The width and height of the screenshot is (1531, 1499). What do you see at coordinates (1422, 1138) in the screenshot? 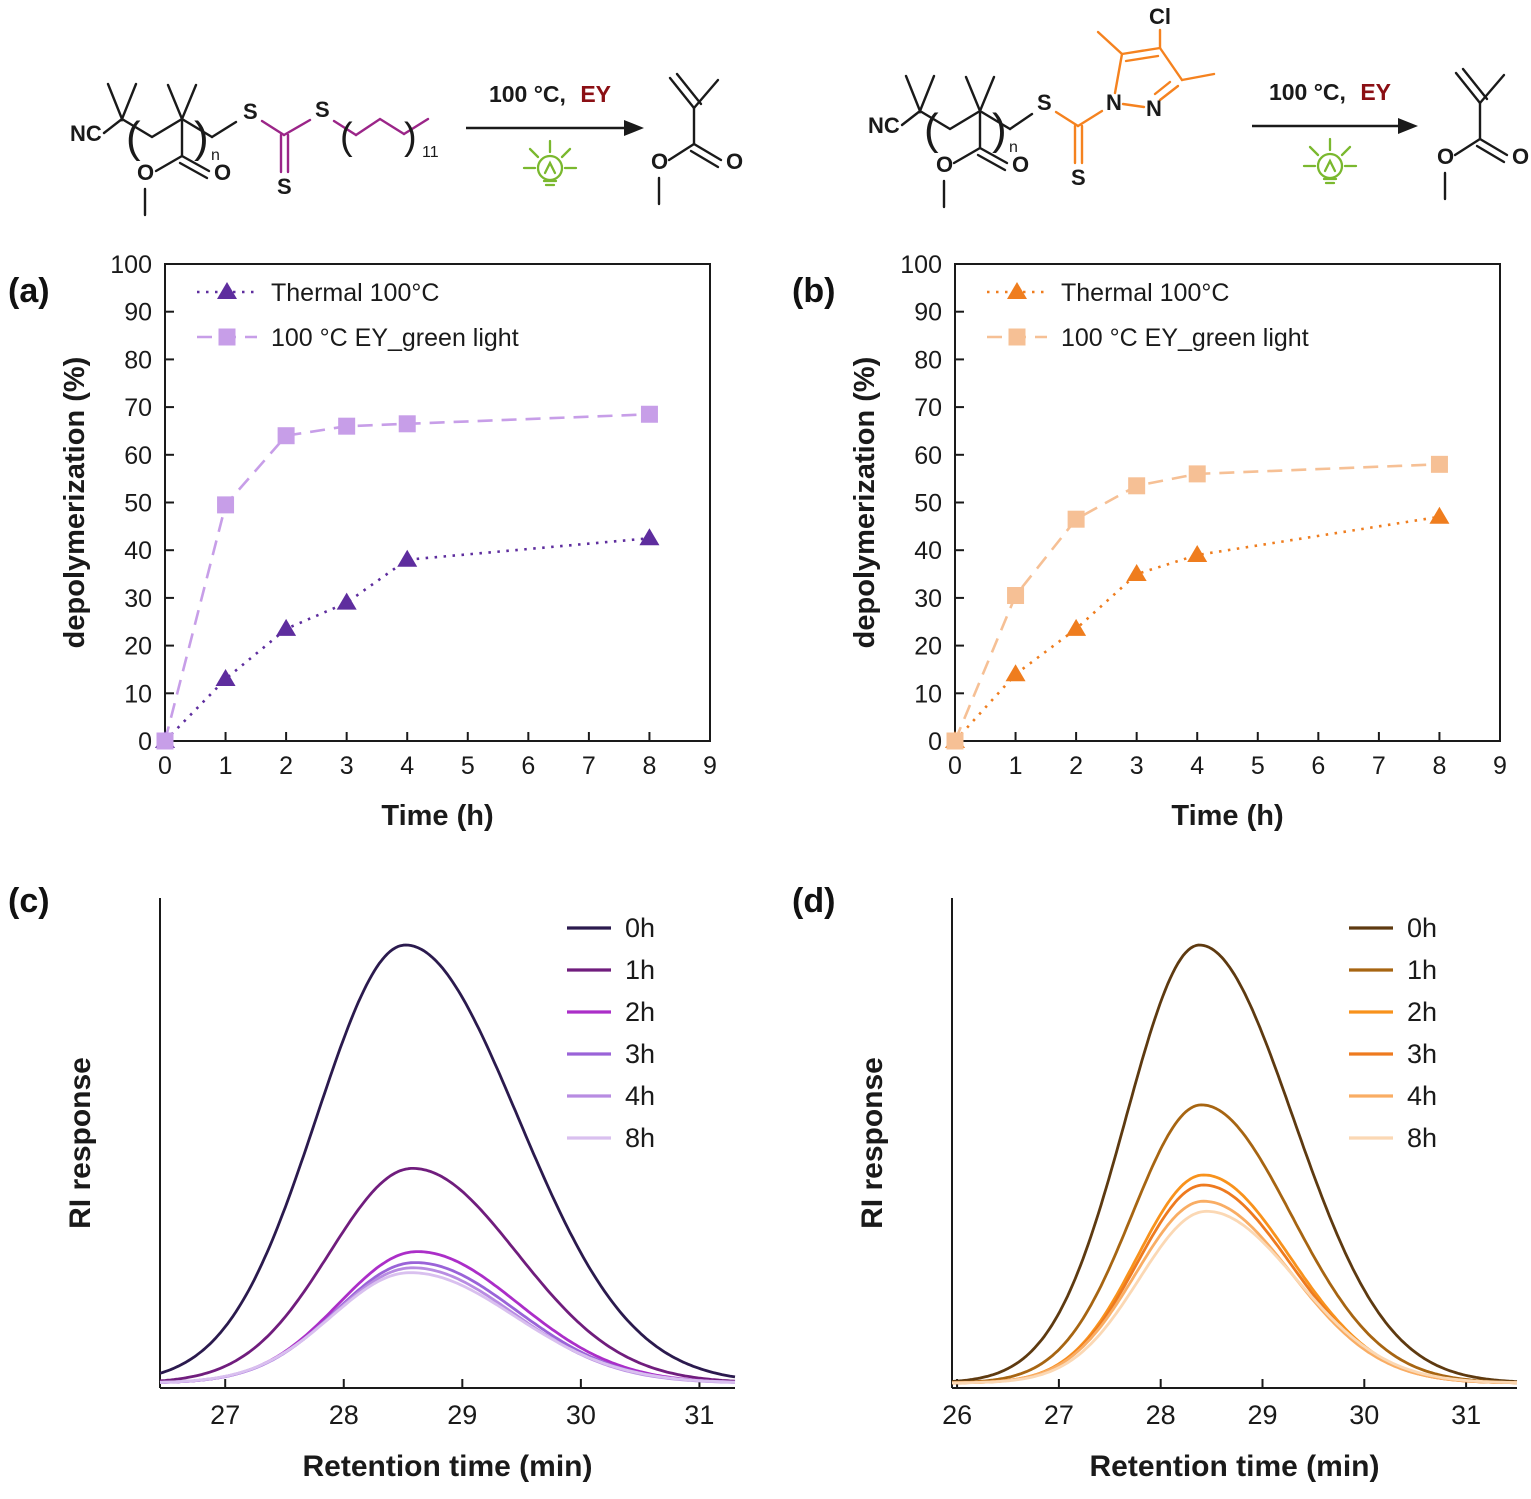
I see `legend-label: 8h` at bounding box center [1422, 1138].